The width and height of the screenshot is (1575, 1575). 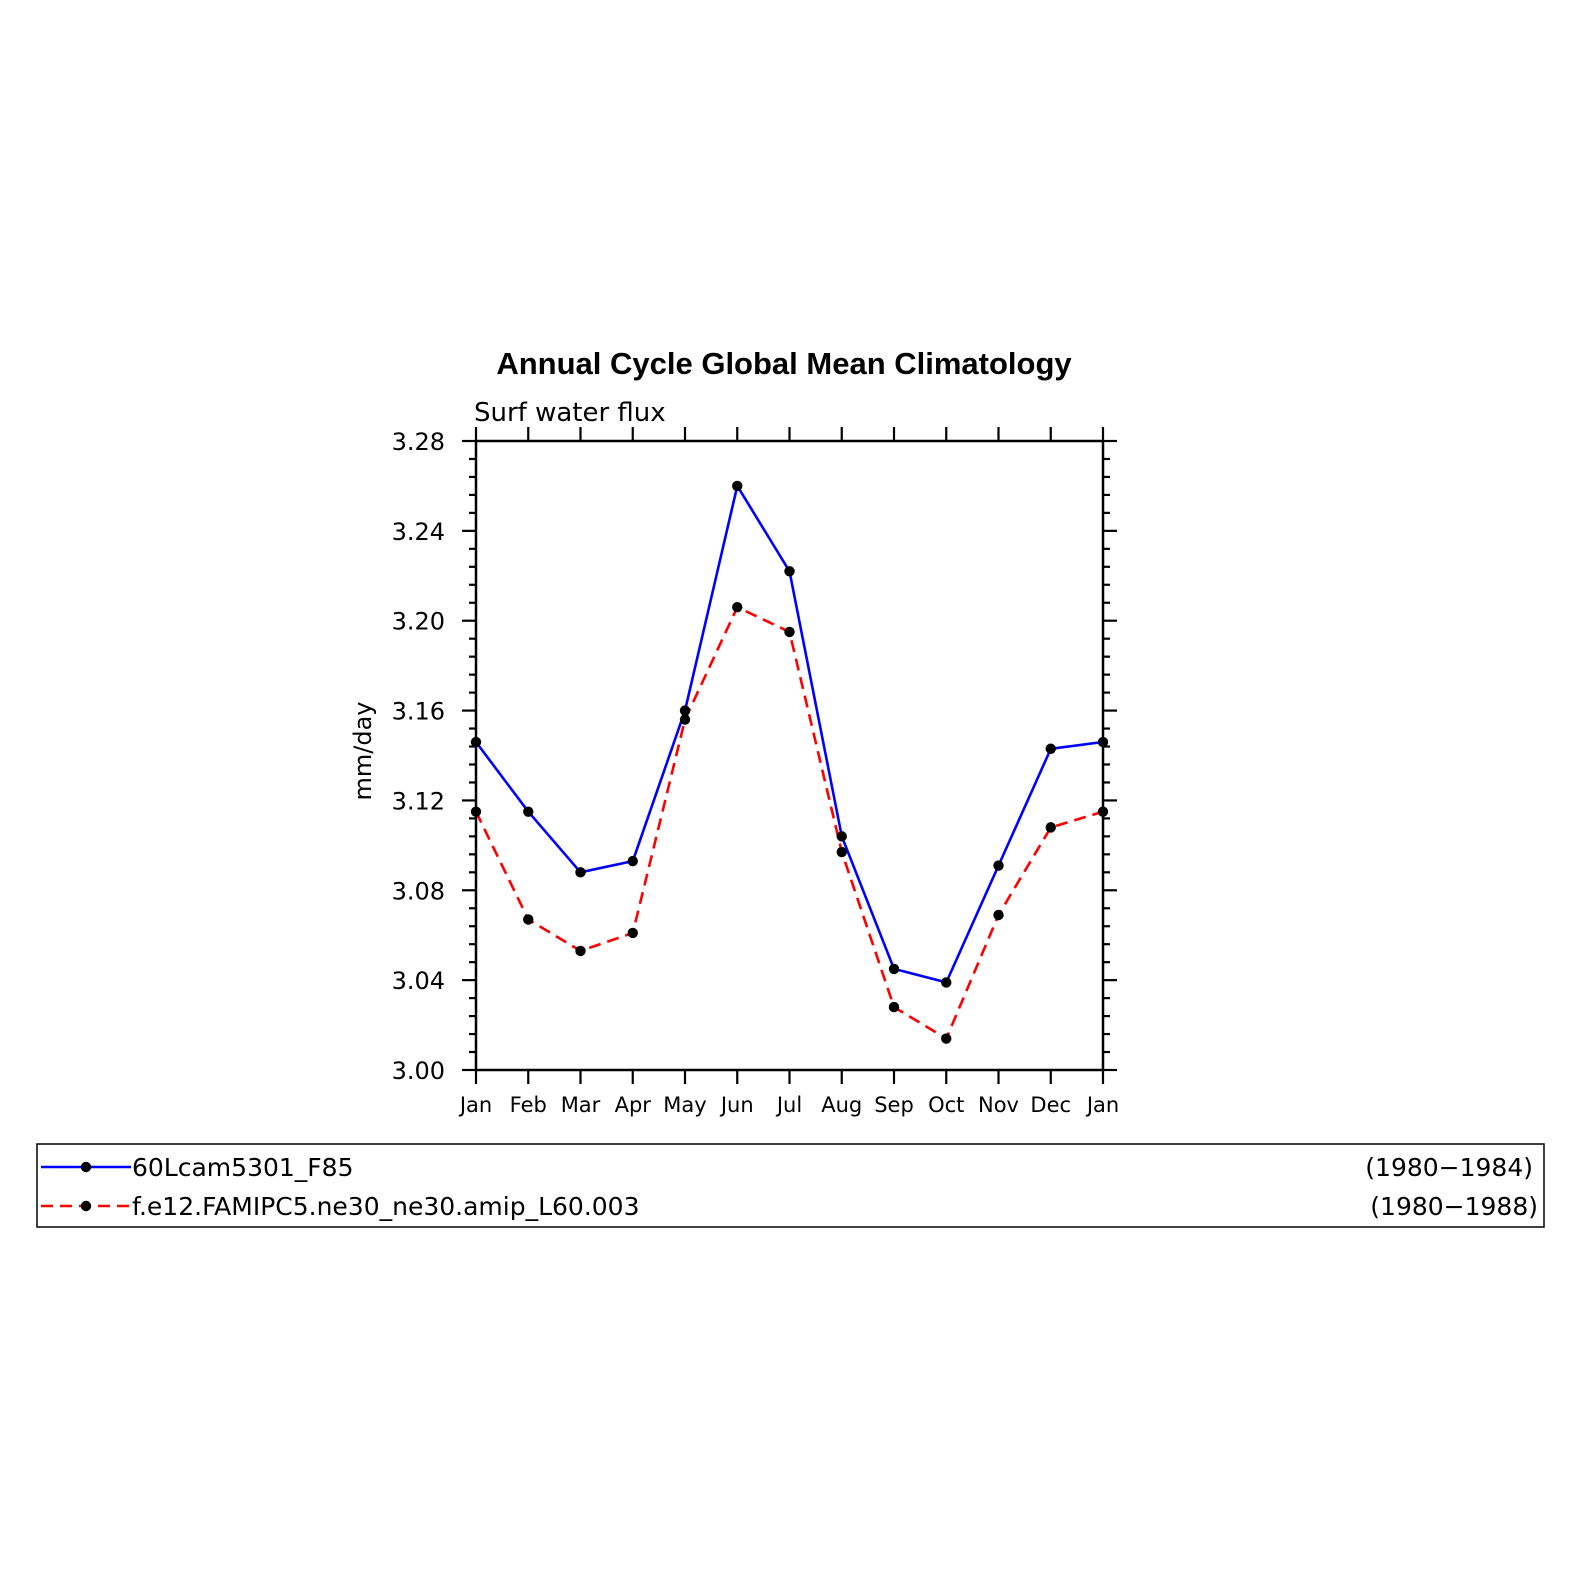 I want to click on x-tick-label: May, so click(x=684, y=1105).